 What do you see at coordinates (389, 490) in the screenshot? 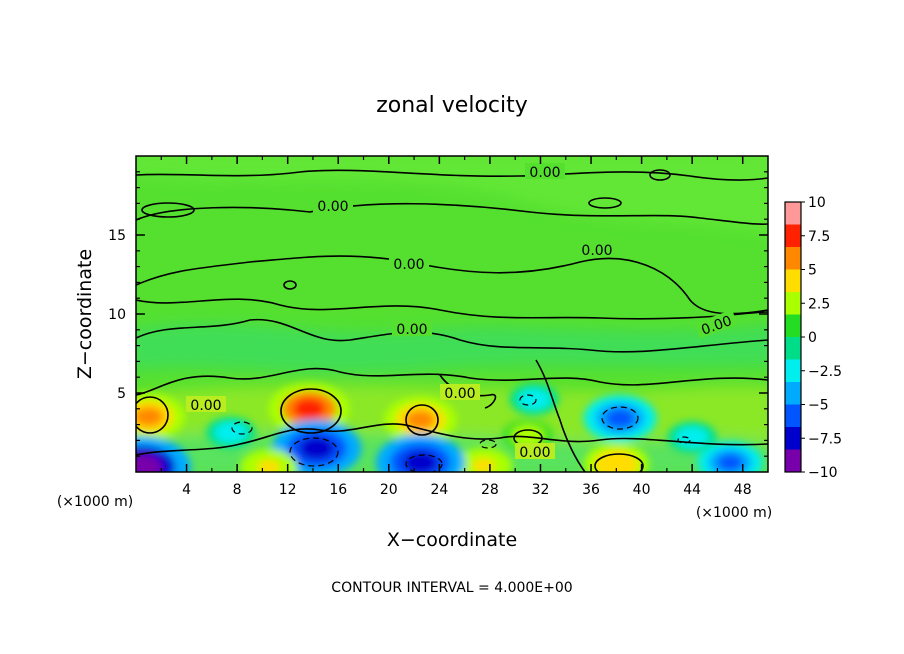
I see `x-tick-label: 20` at bounding box center [389, 490].